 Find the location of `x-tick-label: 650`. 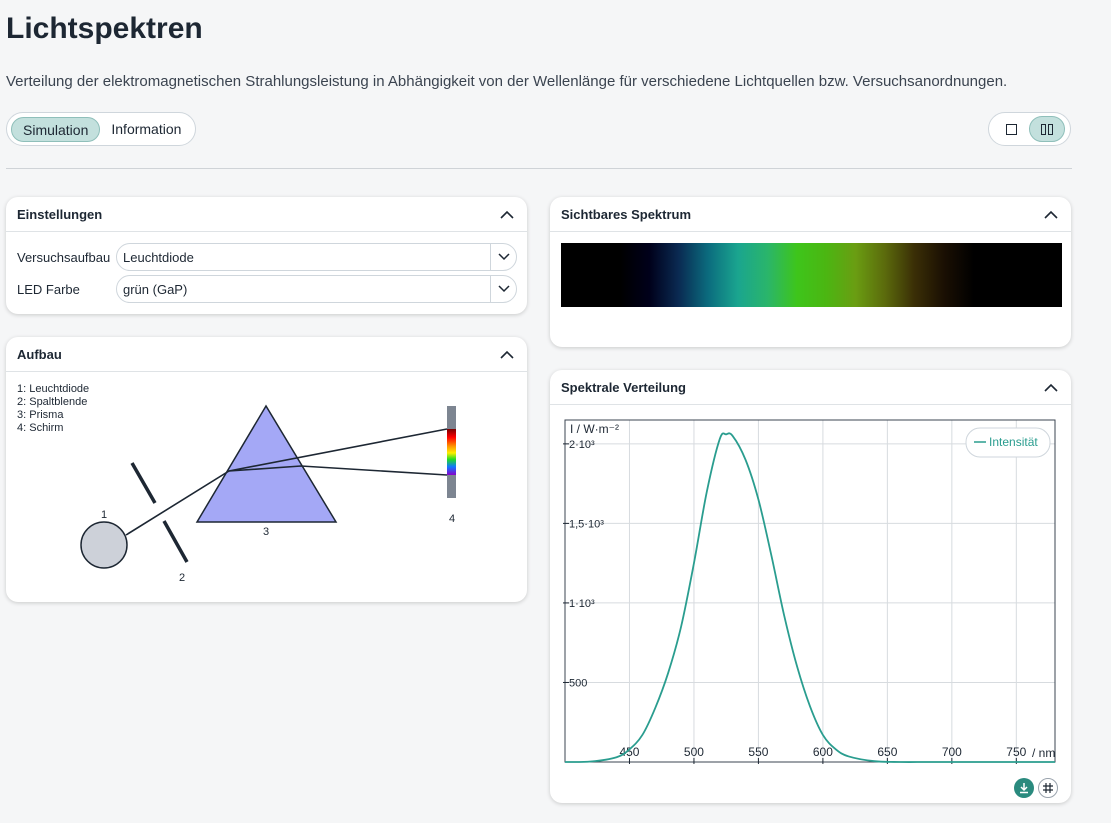

x-tick-label: 650 is located at coordinates (887, 752).